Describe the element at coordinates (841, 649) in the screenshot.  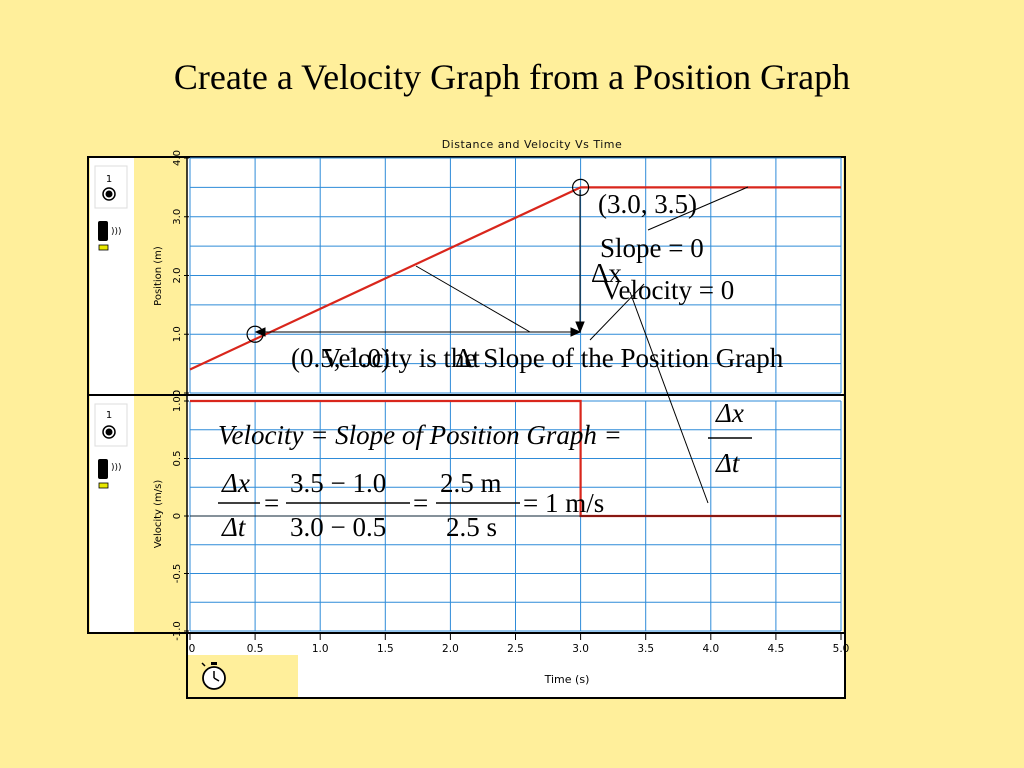
I see `x-tick-label: 5.0` at that location.